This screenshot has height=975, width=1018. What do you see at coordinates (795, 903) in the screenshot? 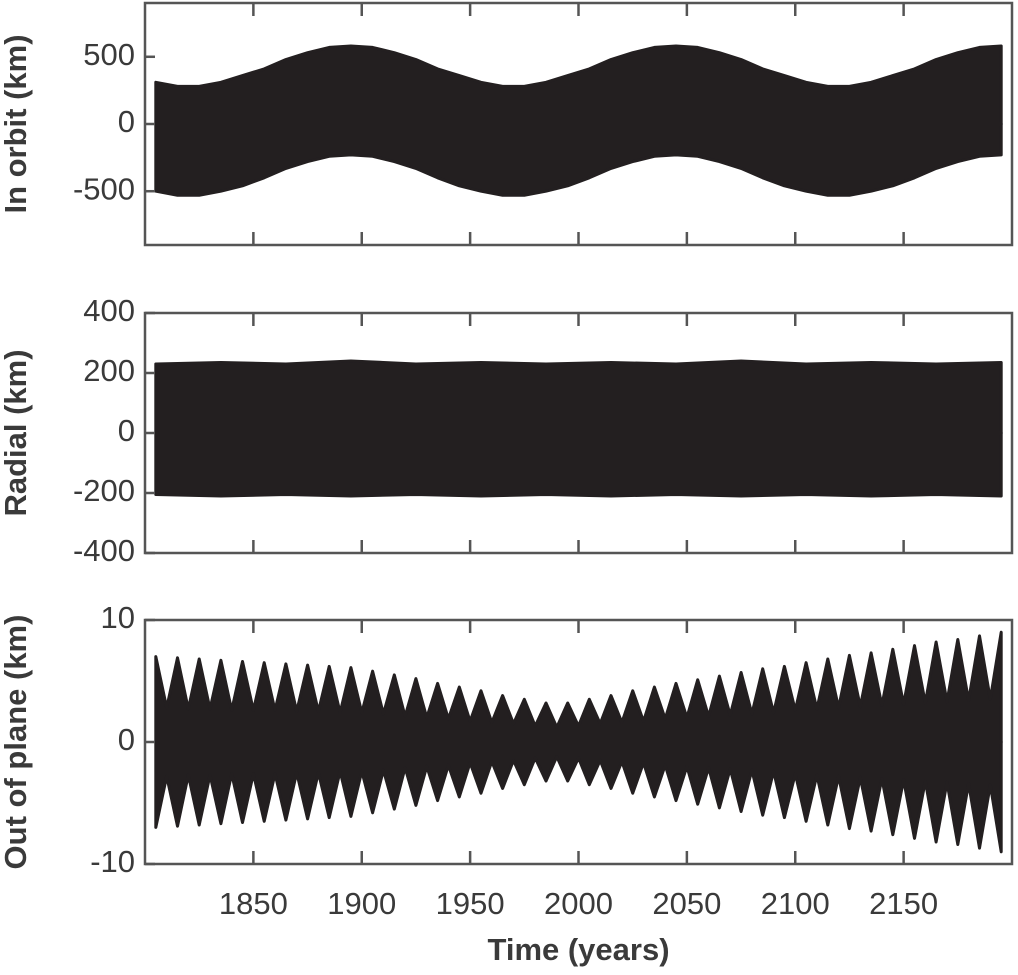
I see `x-tick-label: 2100` at bounding box center [795, 903].